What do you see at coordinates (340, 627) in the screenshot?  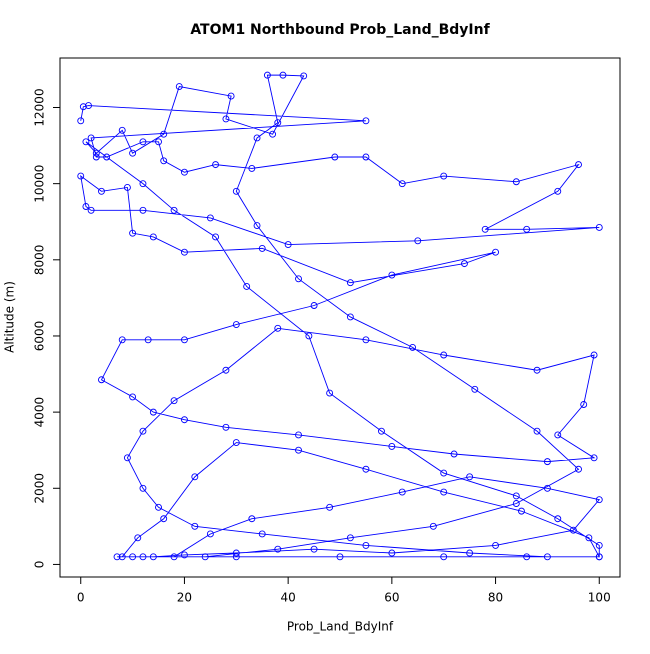 I see `x-axis-label: Prob_Land_BdyInf` at bounding box center [340, 627].